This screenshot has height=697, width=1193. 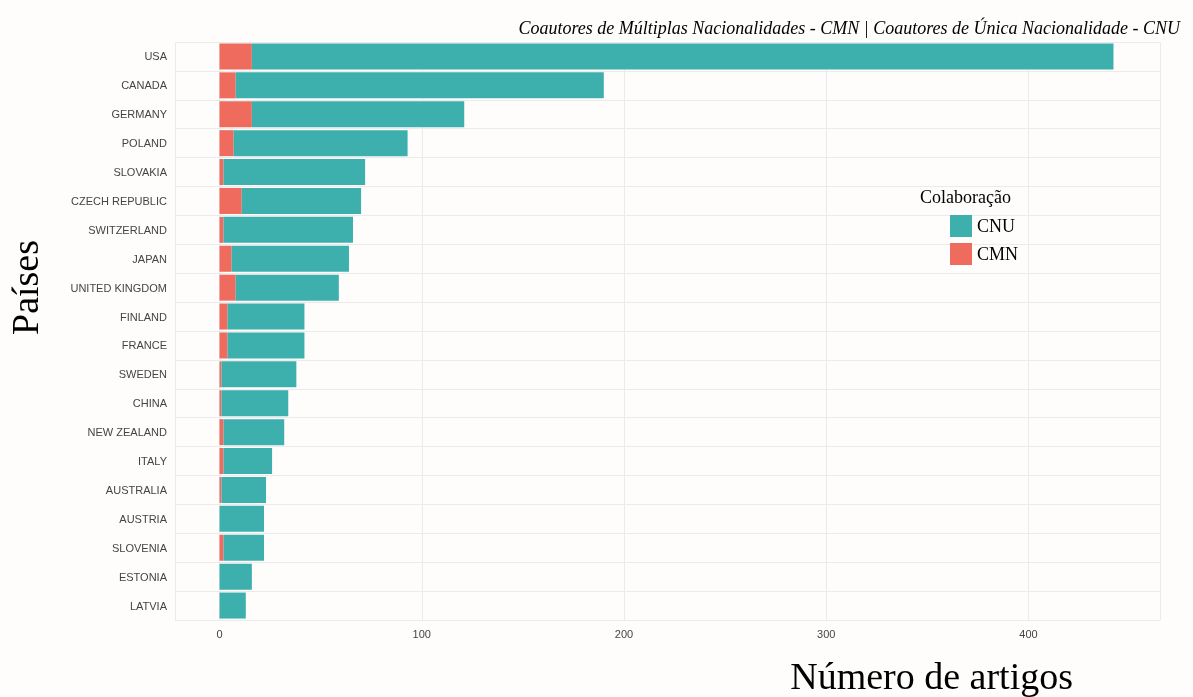 I want to click on x-tick-label: 100, so click(x=421, y=633).